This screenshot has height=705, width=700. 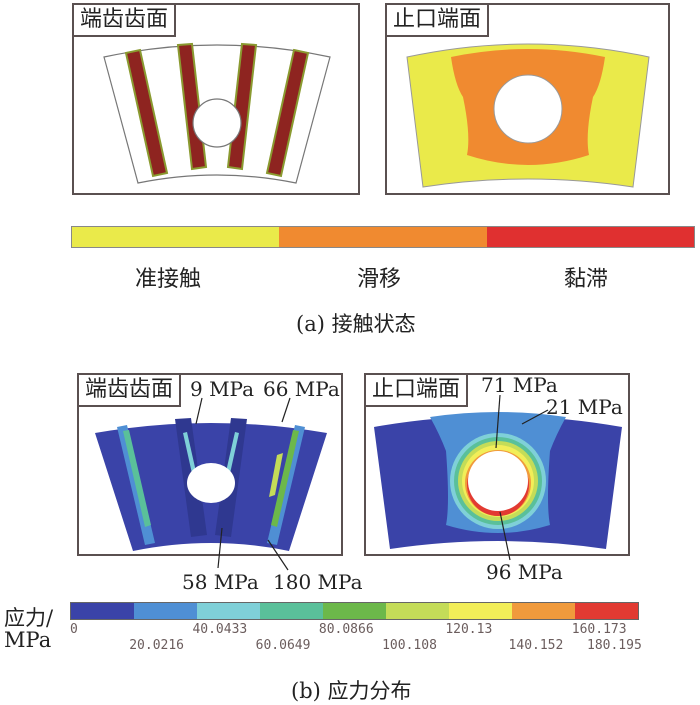 What do you see at coordinates (356, 324) in the screenshot?
I see `caption-a: (a) 接触状态` at bounding box center [356, 324].